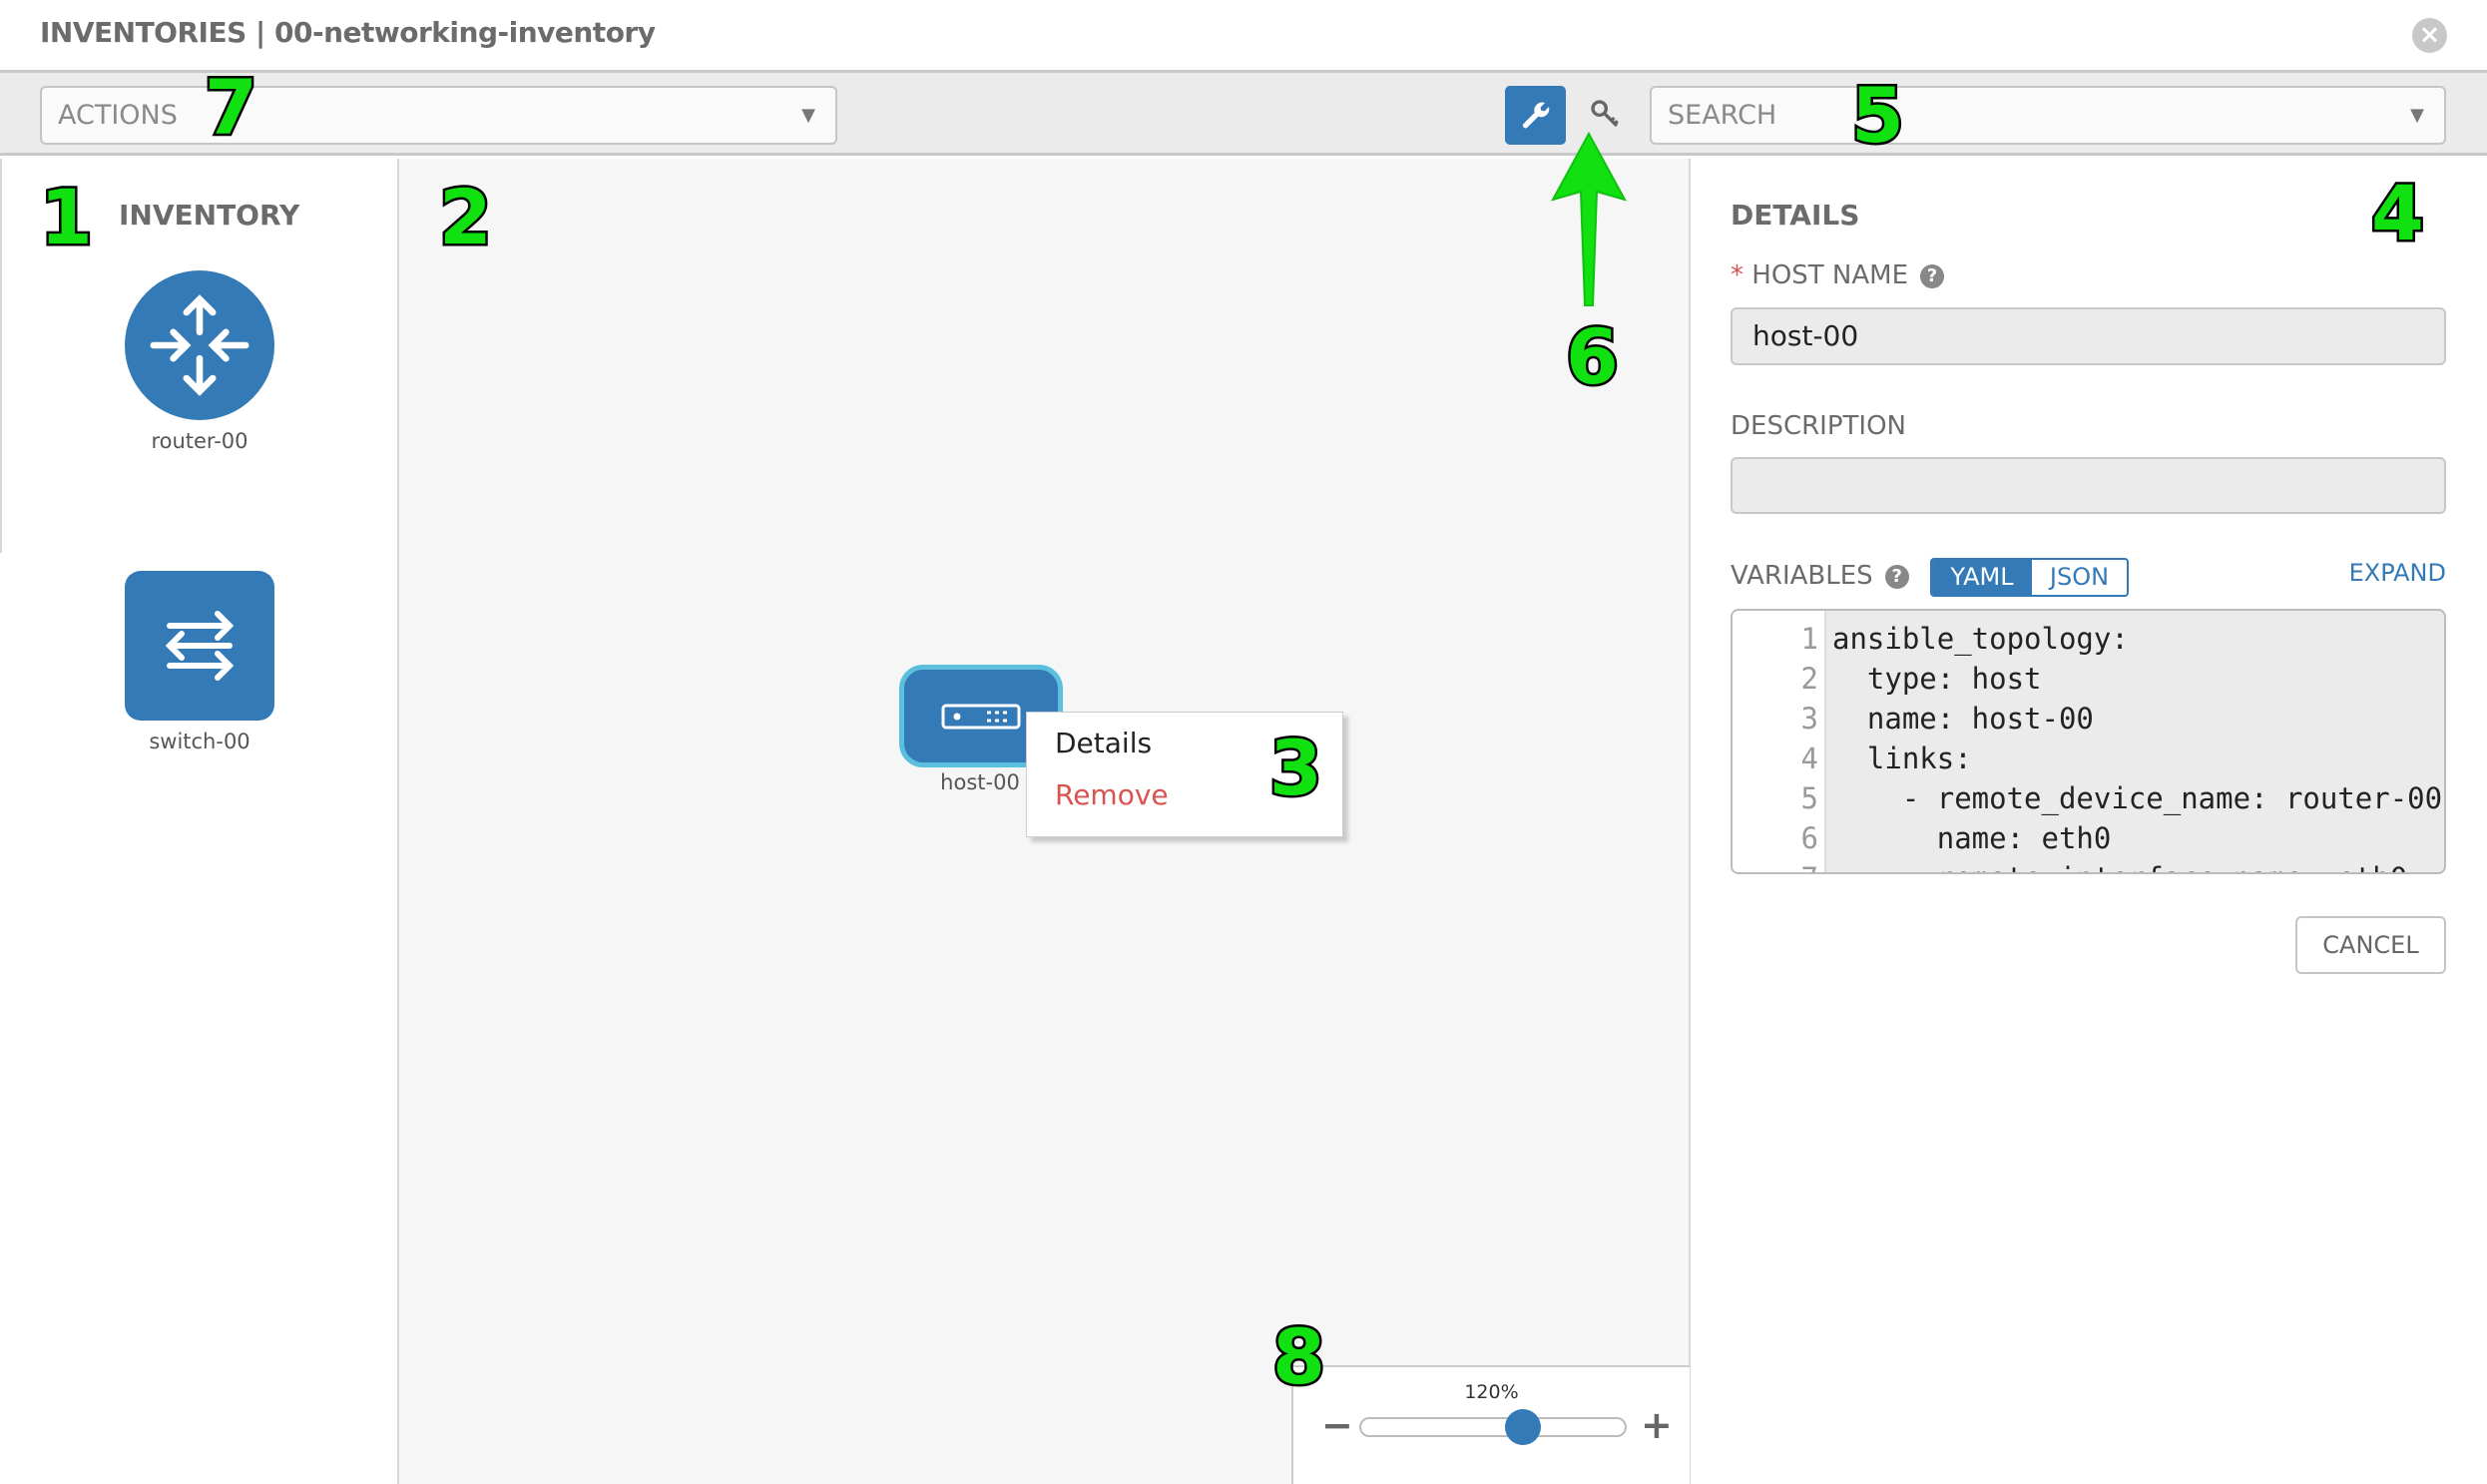 This screenshot has height=1484, width=2487. Describe the element at coordinates (1589, 218) in the screenshot. I see `annotation-arrow` at that location.